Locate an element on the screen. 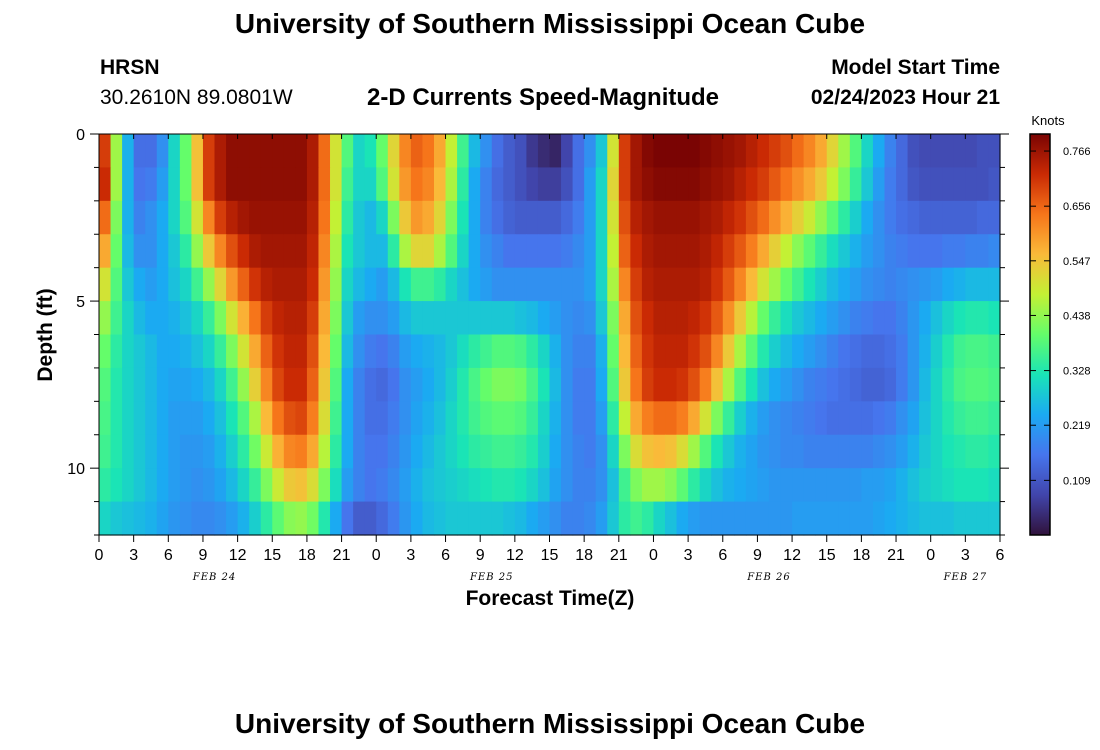 This screenshot has width=1100, height=750. x-tick-label: 0 is located at coordinates (930, 555).